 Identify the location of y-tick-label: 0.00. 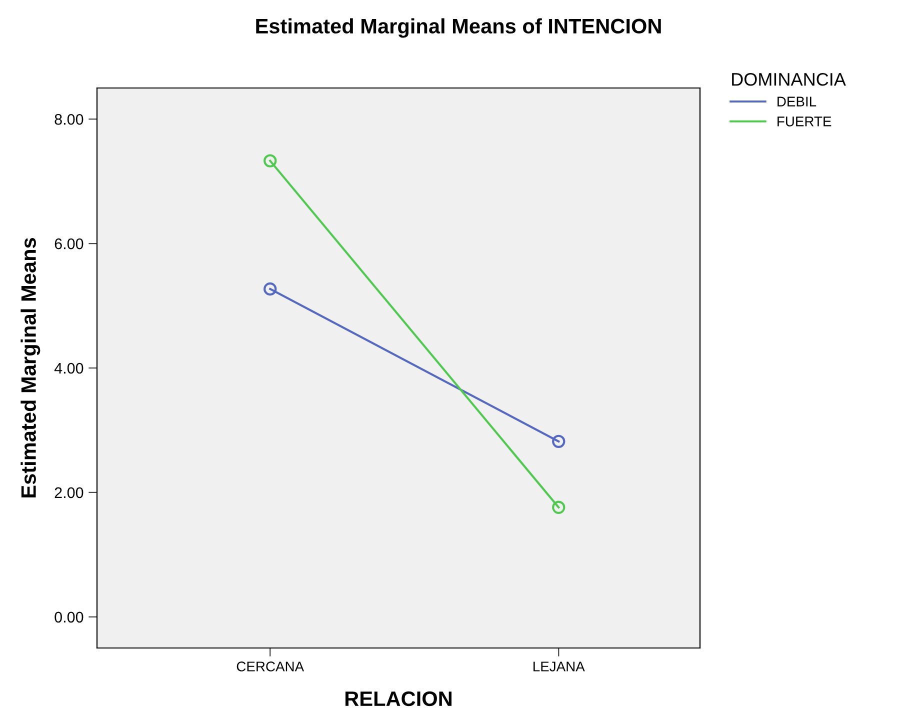
(69, 617).